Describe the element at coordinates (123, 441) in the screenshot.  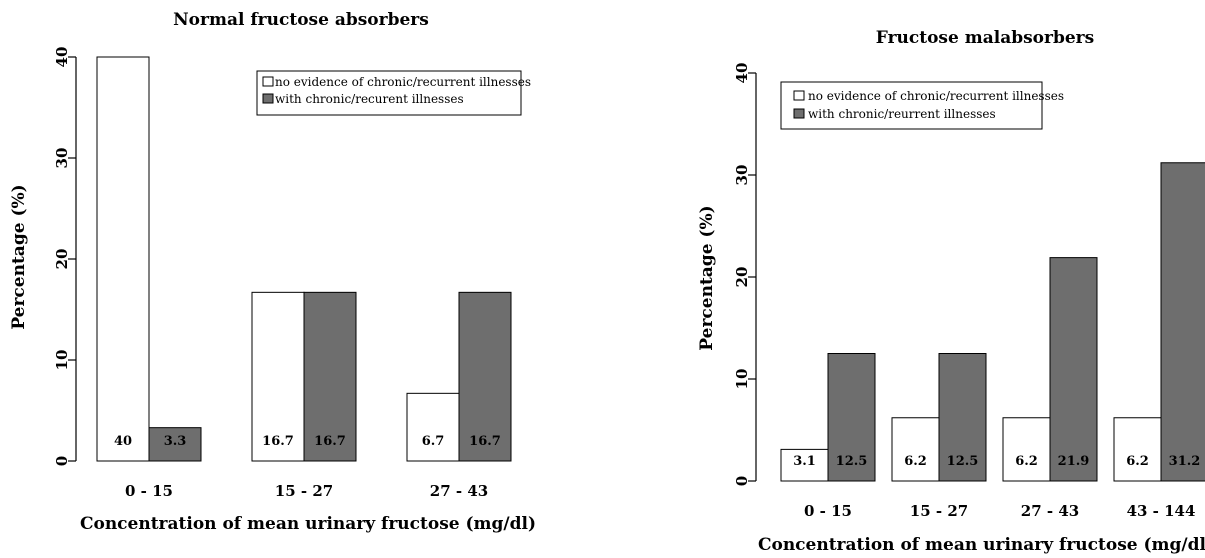
I see `data-label: 40` at that location.